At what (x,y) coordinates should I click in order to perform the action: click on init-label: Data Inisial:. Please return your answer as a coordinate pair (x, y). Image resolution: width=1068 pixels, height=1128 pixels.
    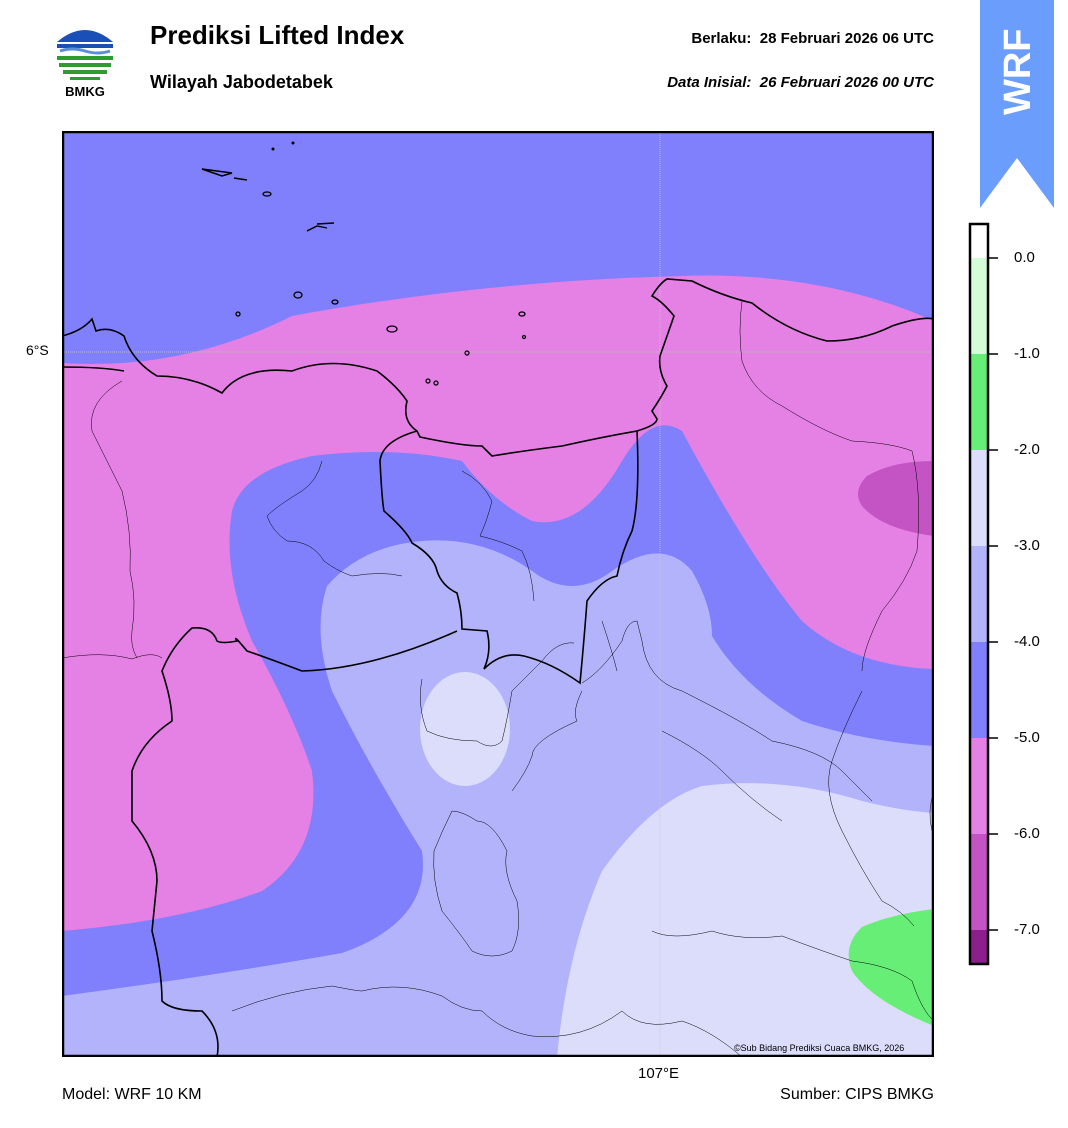
    Looking at the image, I should click on (709, 82).